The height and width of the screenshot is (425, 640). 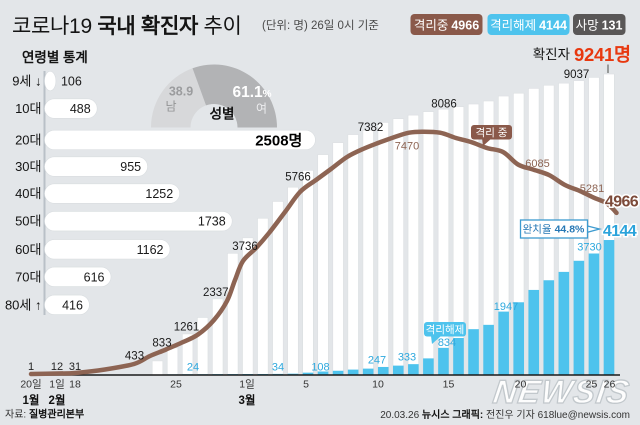 I want to click on age-row-label: 20대, so click(x=28, y=139).